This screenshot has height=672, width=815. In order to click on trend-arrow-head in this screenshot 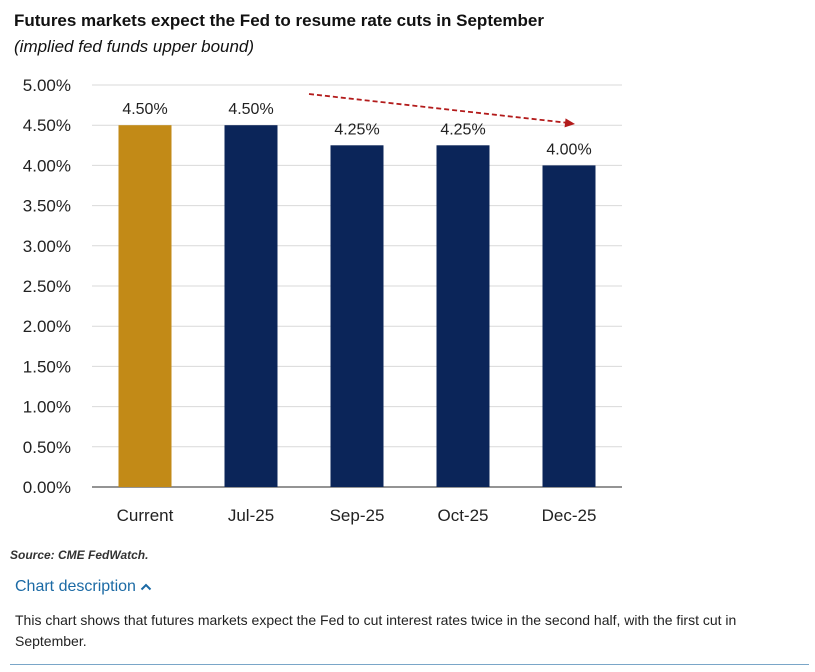, I will do `click(569, 123)`.